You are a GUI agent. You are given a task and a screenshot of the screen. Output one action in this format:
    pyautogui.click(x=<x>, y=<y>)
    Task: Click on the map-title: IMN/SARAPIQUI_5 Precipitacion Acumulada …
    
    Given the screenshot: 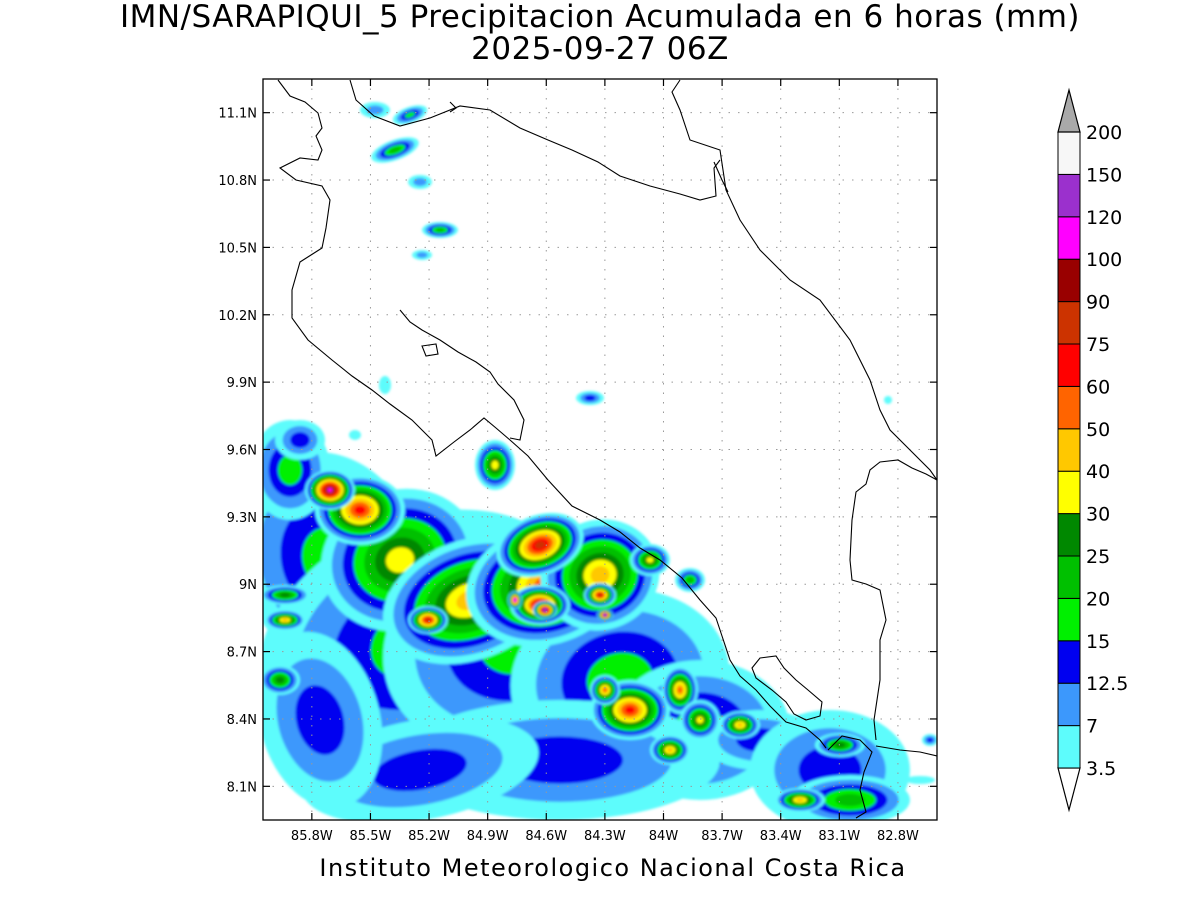 What is the action you would take?
    pyautogui.click(x=600, y=17)
    